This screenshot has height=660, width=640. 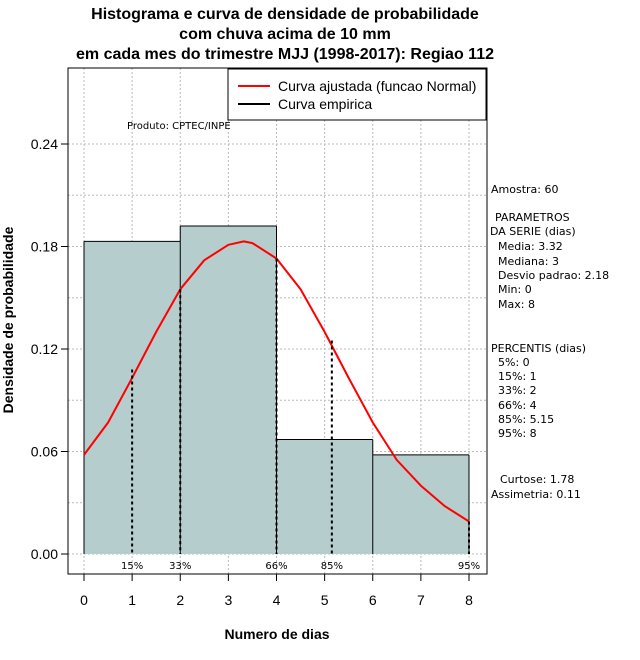 I want to click on x-tick-label: 4, so click(x=277, y=600).